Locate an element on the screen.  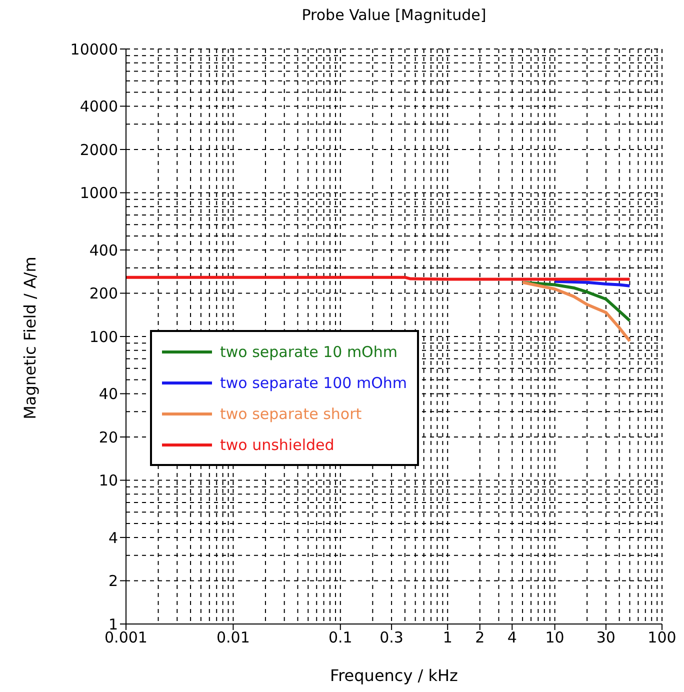
x-tick-label: 1 is located at coordinates (447, 637).